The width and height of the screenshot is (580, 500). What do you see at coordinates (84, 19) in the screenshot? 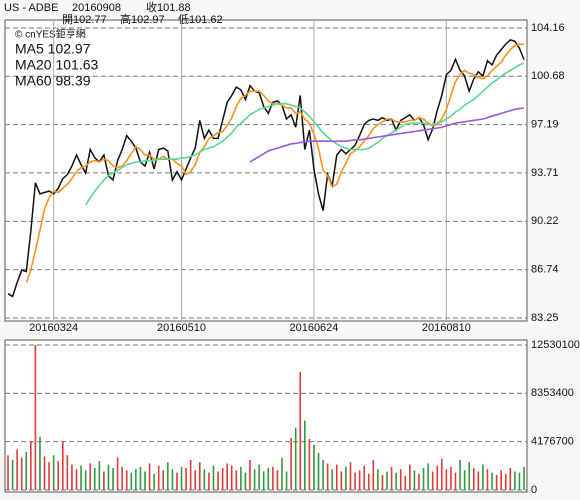
I see `open-price: 開102.77` at bounding box center [84, 19].